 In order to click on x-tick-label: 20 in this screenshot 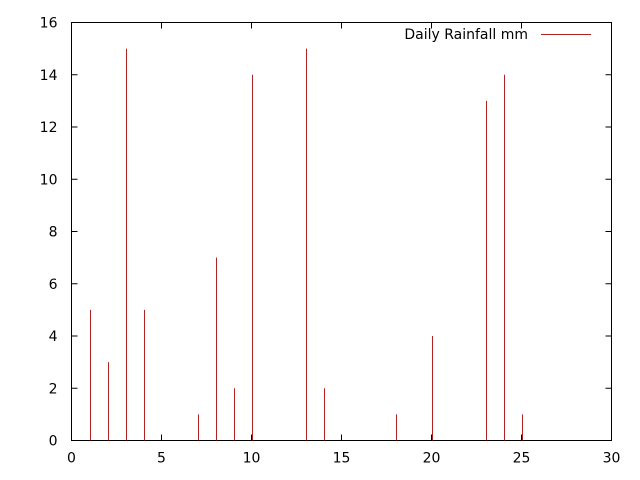, I will do `click(432, 459)`.